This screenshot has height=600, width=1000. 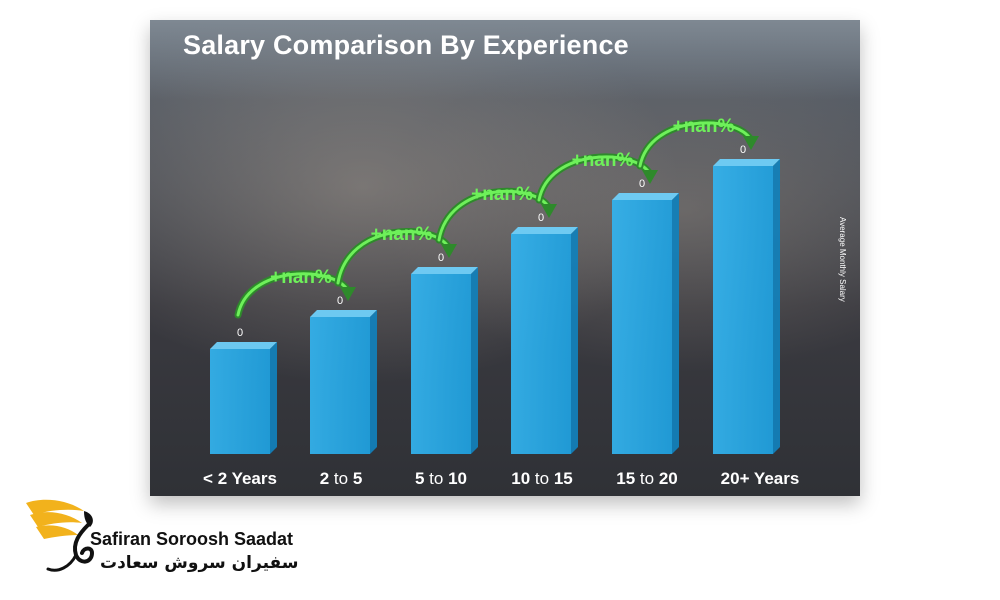 I want to click on value-label-6: 0, so click(x=743, y=150).